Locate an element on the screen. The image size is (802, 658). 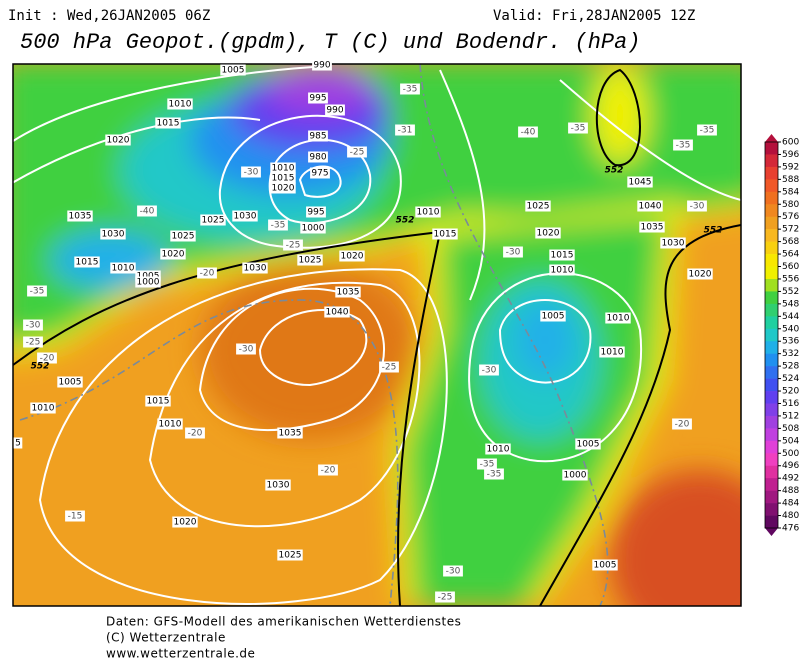
init-time: Init : Wed,26JAN2005 06Z is located at coordinates (109, 16).